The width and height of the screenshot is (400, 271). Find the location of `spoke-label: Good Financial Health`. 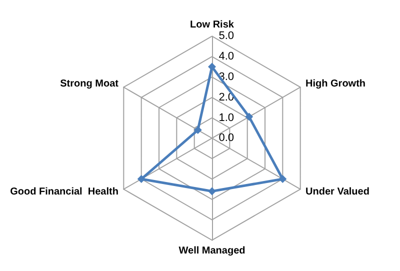

spoke-label: Good Financial Health is located at coordinates (64, 192).